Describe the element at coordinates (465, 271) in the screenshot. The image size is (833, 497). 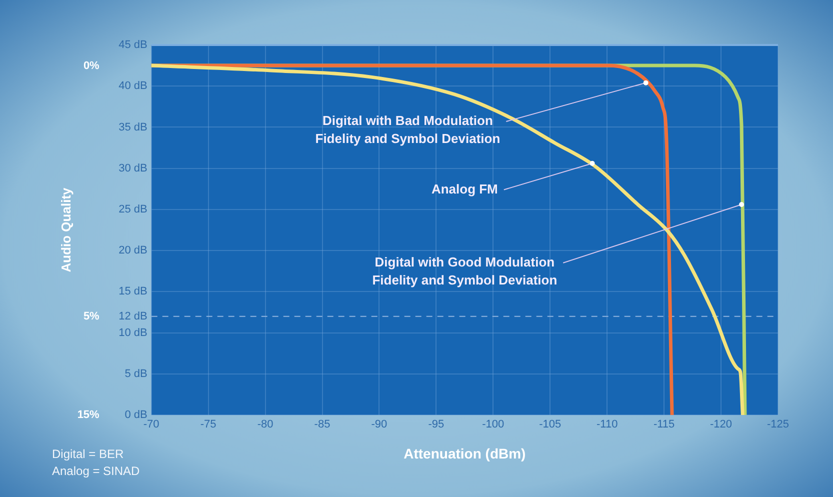
I see `annotation: Digital with Good Modulation Fidelity and Symbol Deviation` at that location.